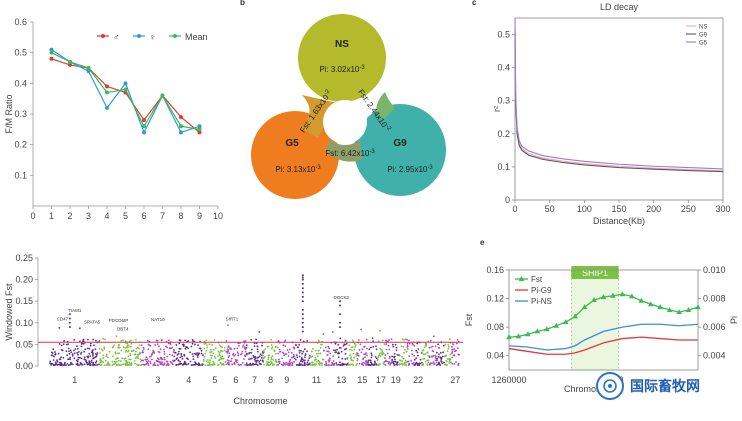 This screenshot has width=742, height=421. Describe the element at coordinates (302, 275) in the screenshot. I see `snp-peak-point` at that location.